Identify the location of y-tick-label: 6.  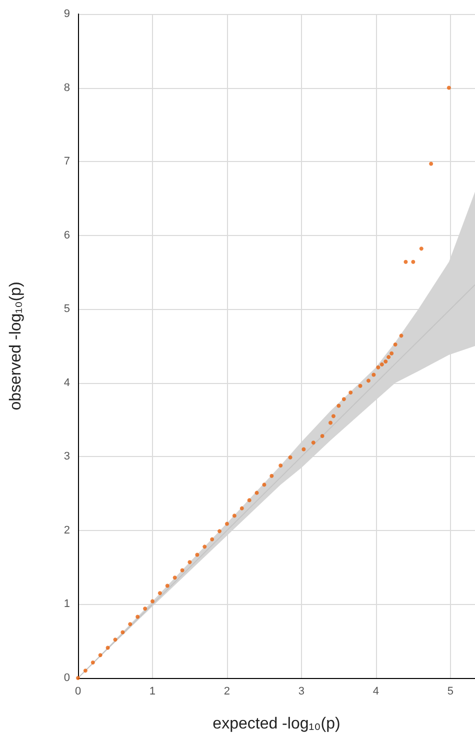
(67, 235).